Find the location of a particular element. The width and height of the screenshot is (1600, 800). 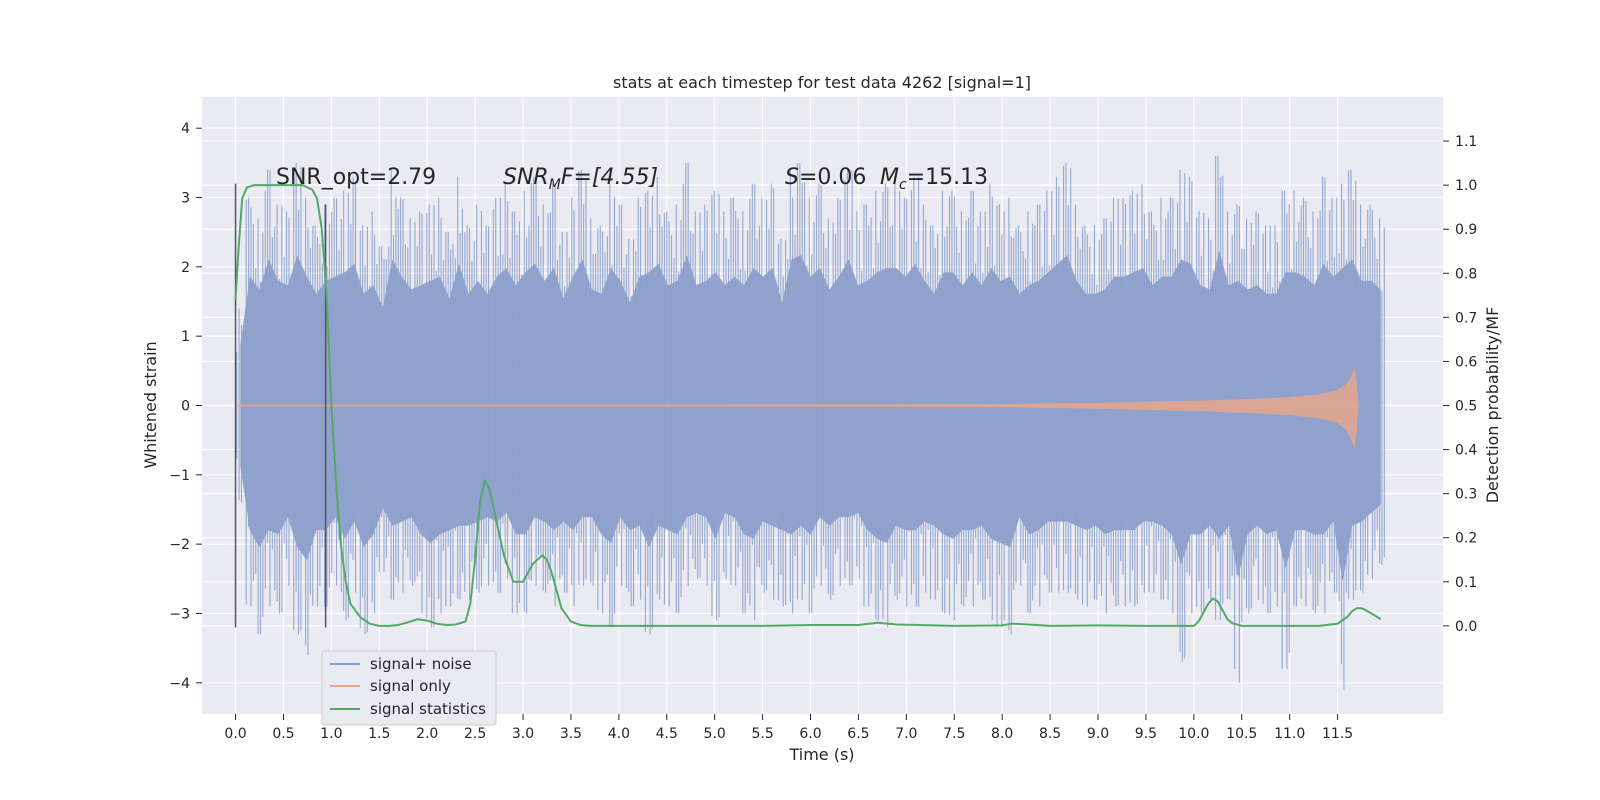

annotation-snr-mf-value: F=[4.55] is located at coordinates (609, 177).